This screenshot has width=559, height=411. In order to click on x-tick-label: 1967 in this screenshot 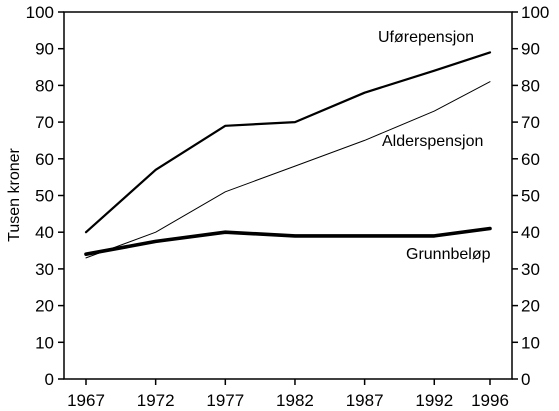, I will do `click(86, 400)`.